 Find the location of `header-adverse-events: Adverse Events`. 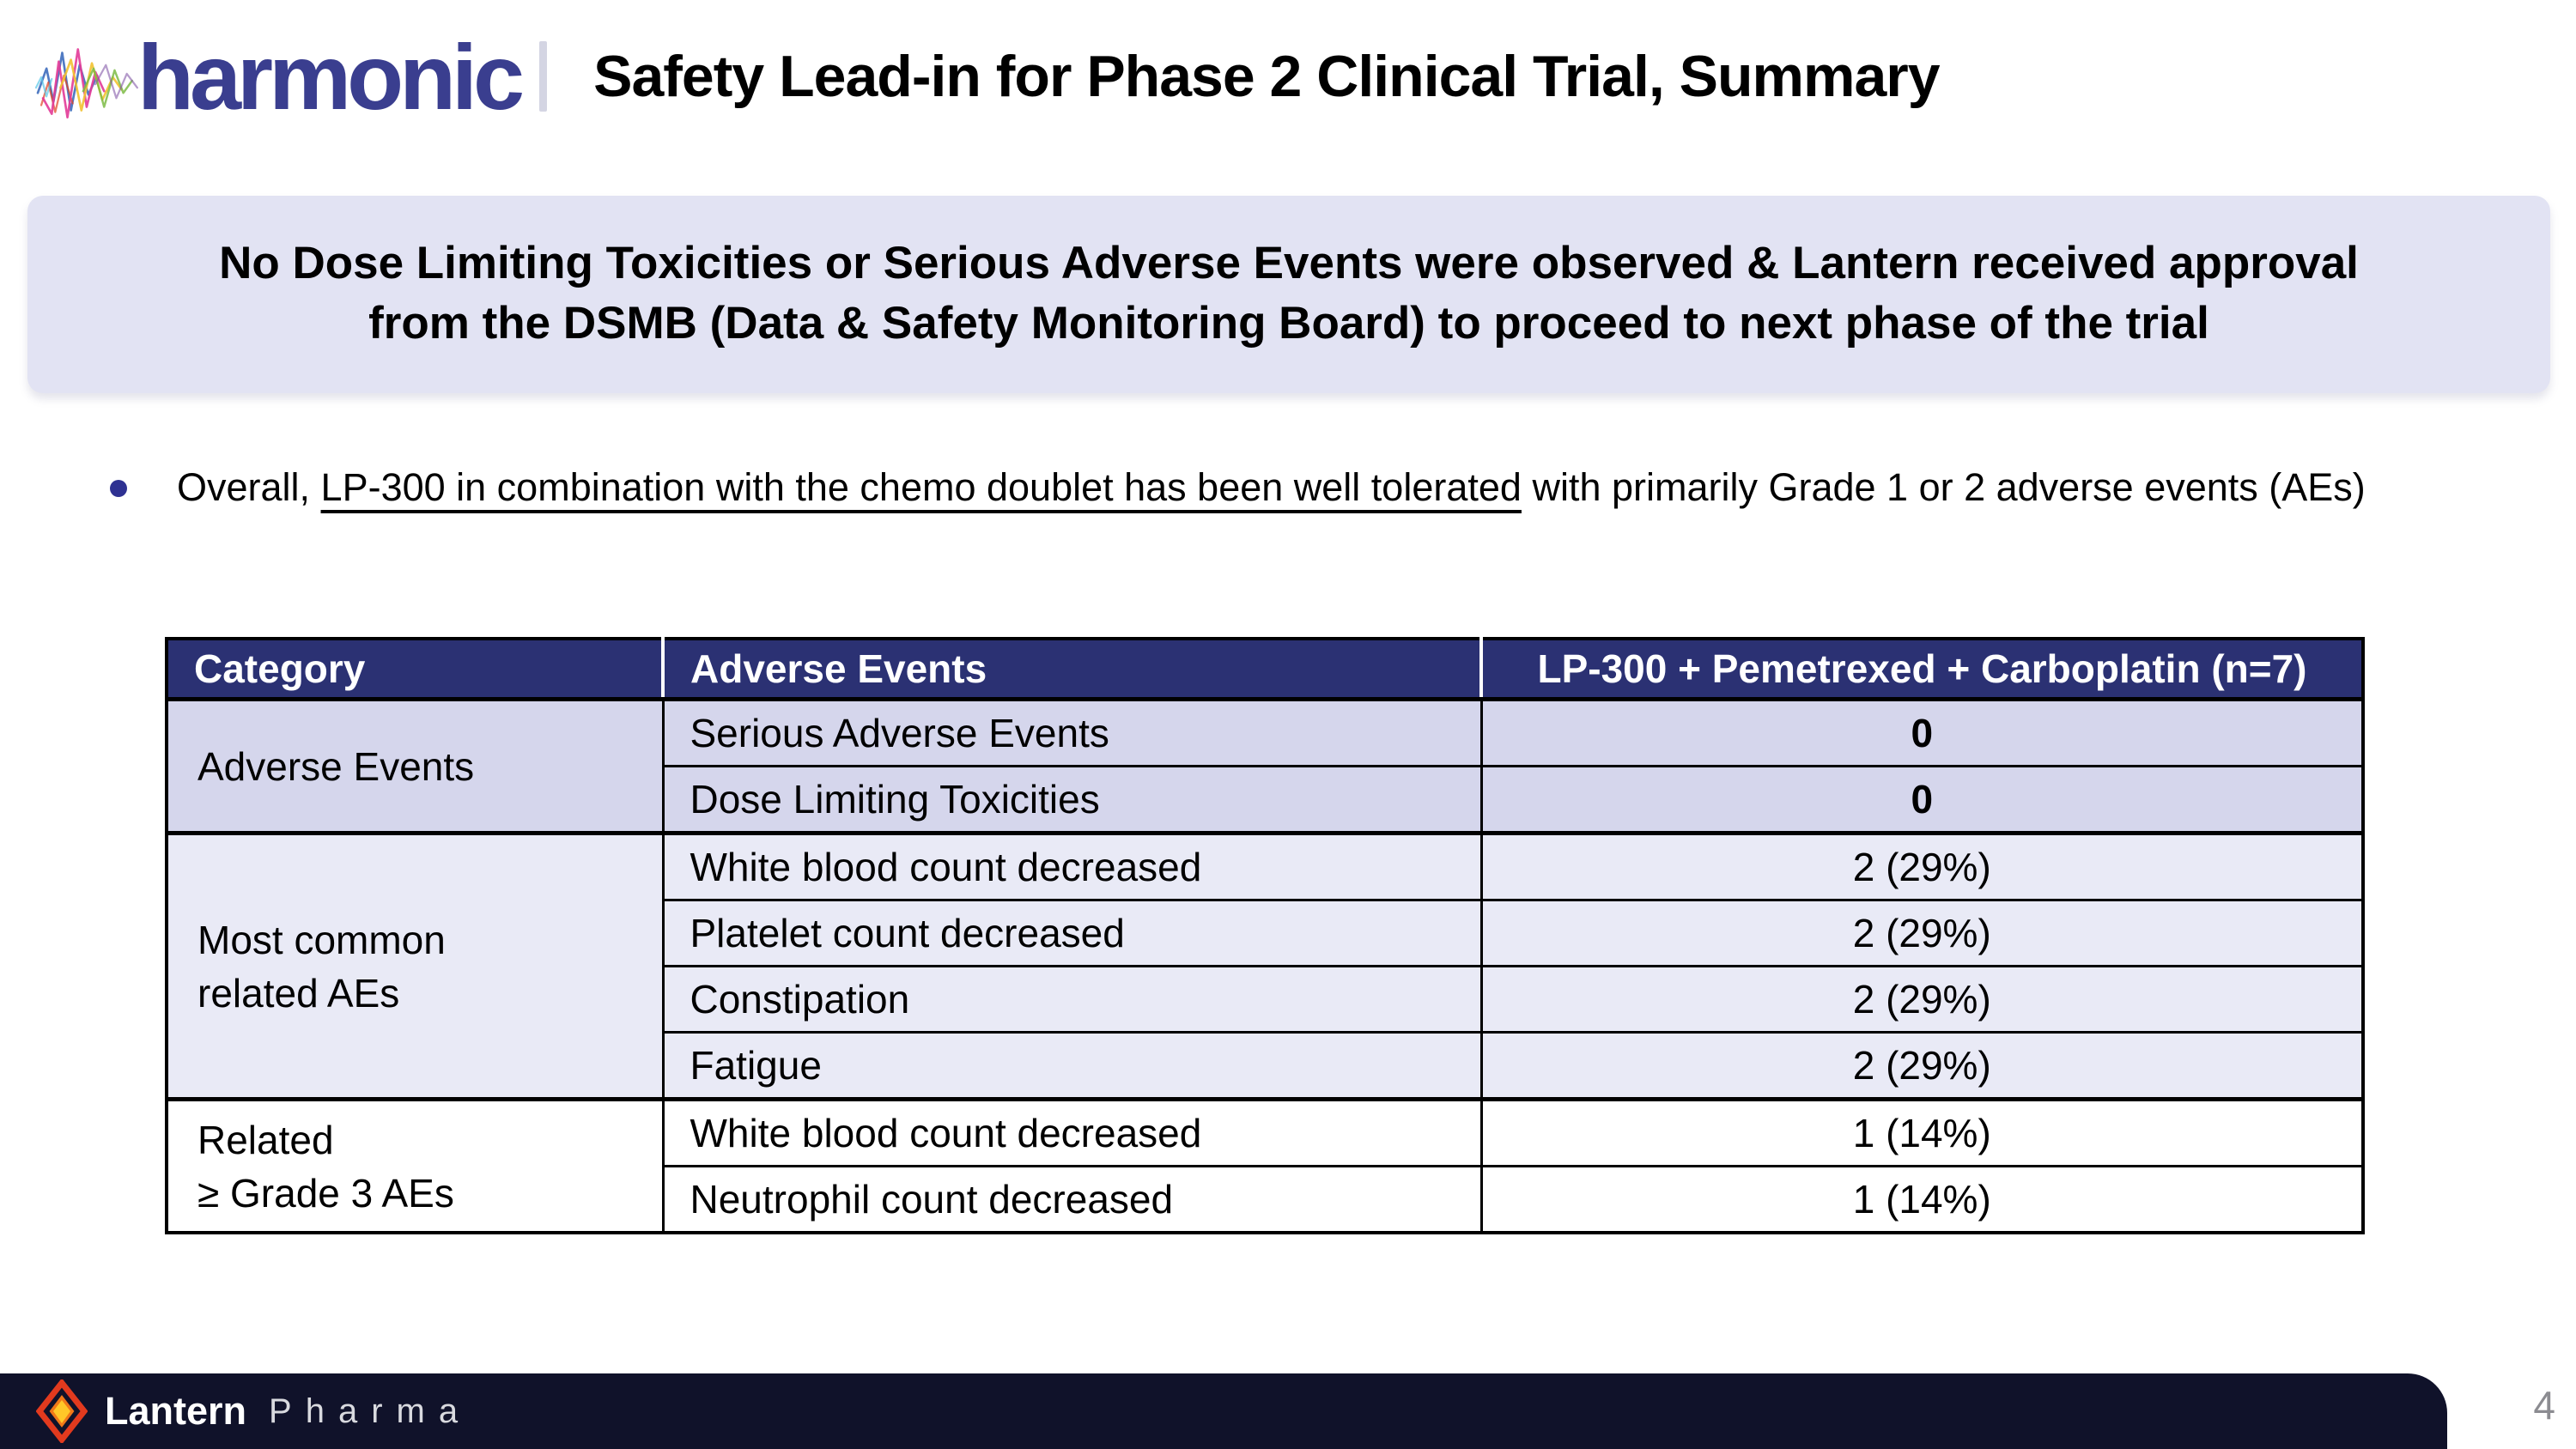

header-adverse-events: Adverse Events is located at coordinates (1071, 670).